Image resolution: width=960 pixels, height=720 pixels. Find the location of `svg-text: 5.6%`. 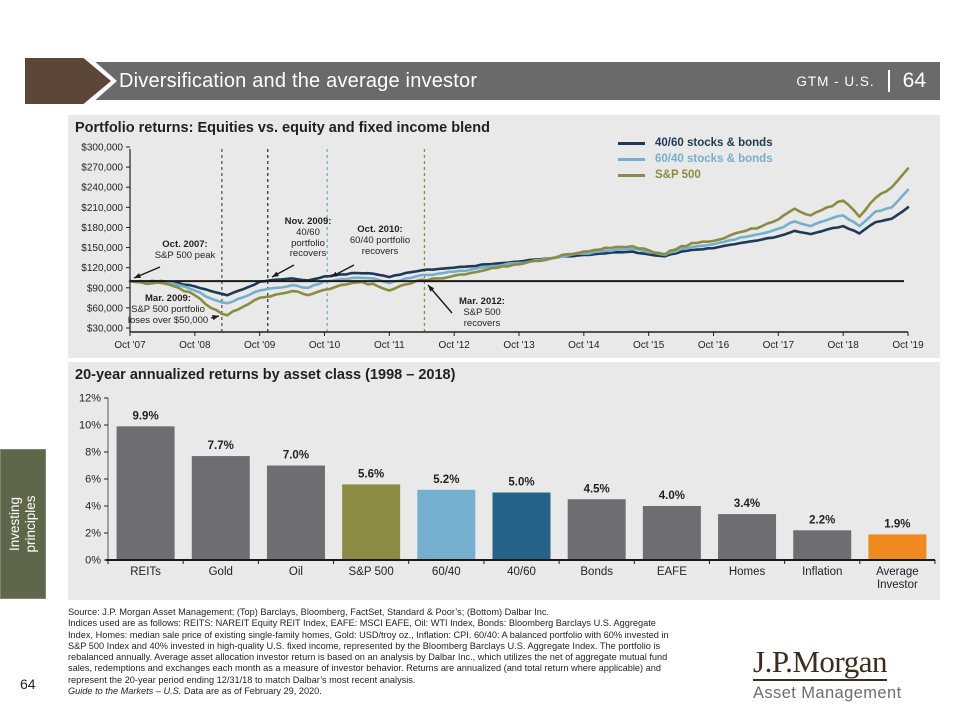

svg-text: 5.6% is located at coordinates (371, 474).